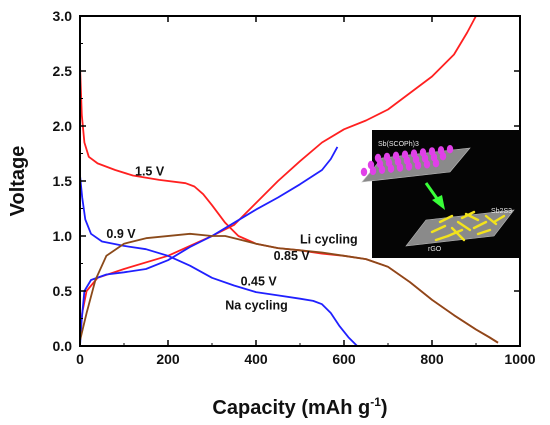  What do you see at coordinates (80, 359) in the screenshot?
I see `x-tick-label: 0` at bounding box center [80, 359].